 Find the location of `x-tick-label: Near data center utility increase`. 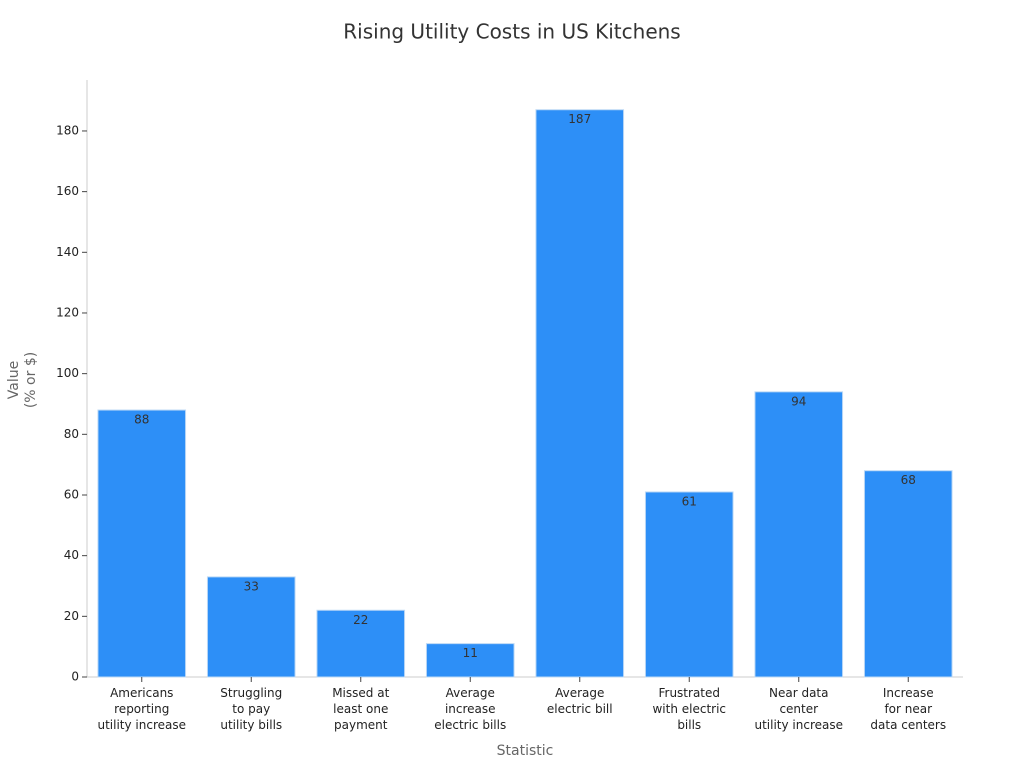

x-tick-label: Near data center utility increase is located at coordinates (798, 709).